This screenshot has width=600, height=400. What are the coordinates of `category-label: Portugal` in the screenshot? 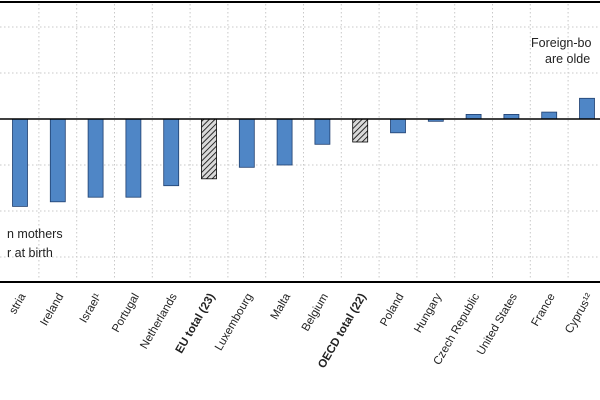 It's located at (126, 313).